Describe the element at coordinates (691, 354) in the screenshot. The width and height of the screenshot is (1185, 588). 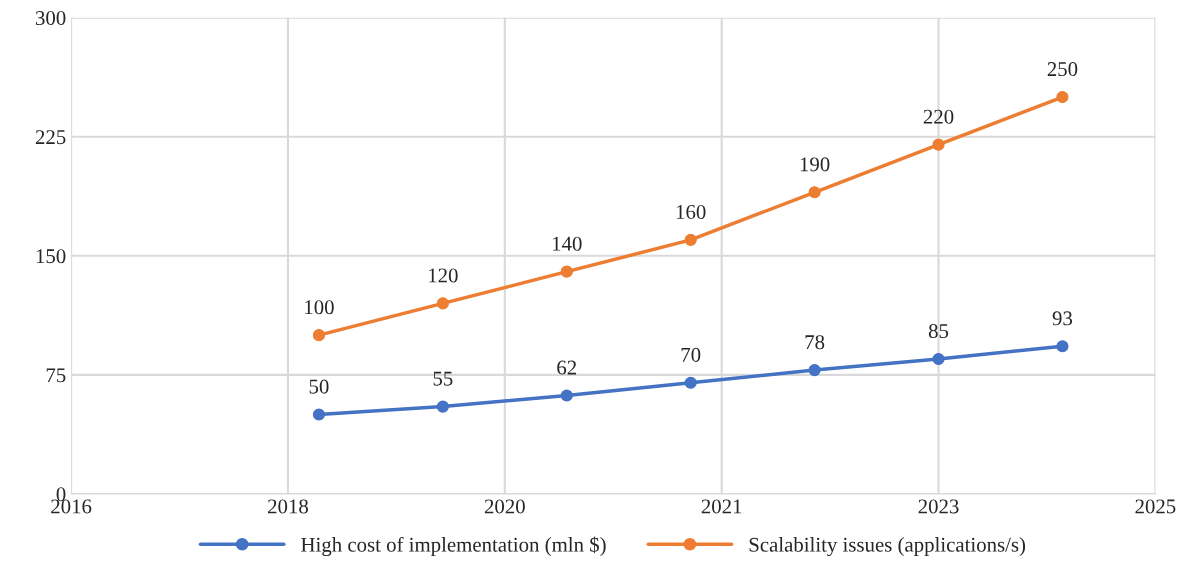
I see `data-label: 70` at that location.